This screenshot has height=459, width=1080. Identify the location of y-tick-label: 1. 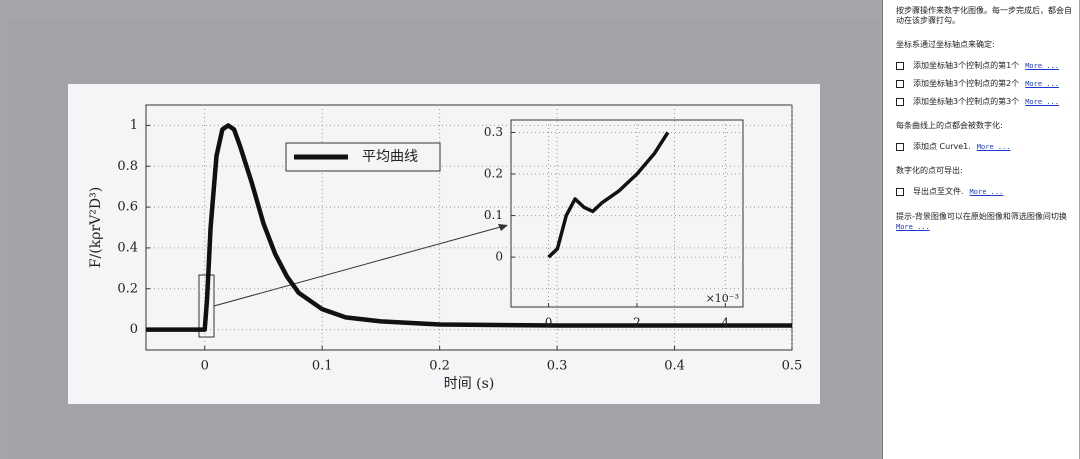
(134, 125).